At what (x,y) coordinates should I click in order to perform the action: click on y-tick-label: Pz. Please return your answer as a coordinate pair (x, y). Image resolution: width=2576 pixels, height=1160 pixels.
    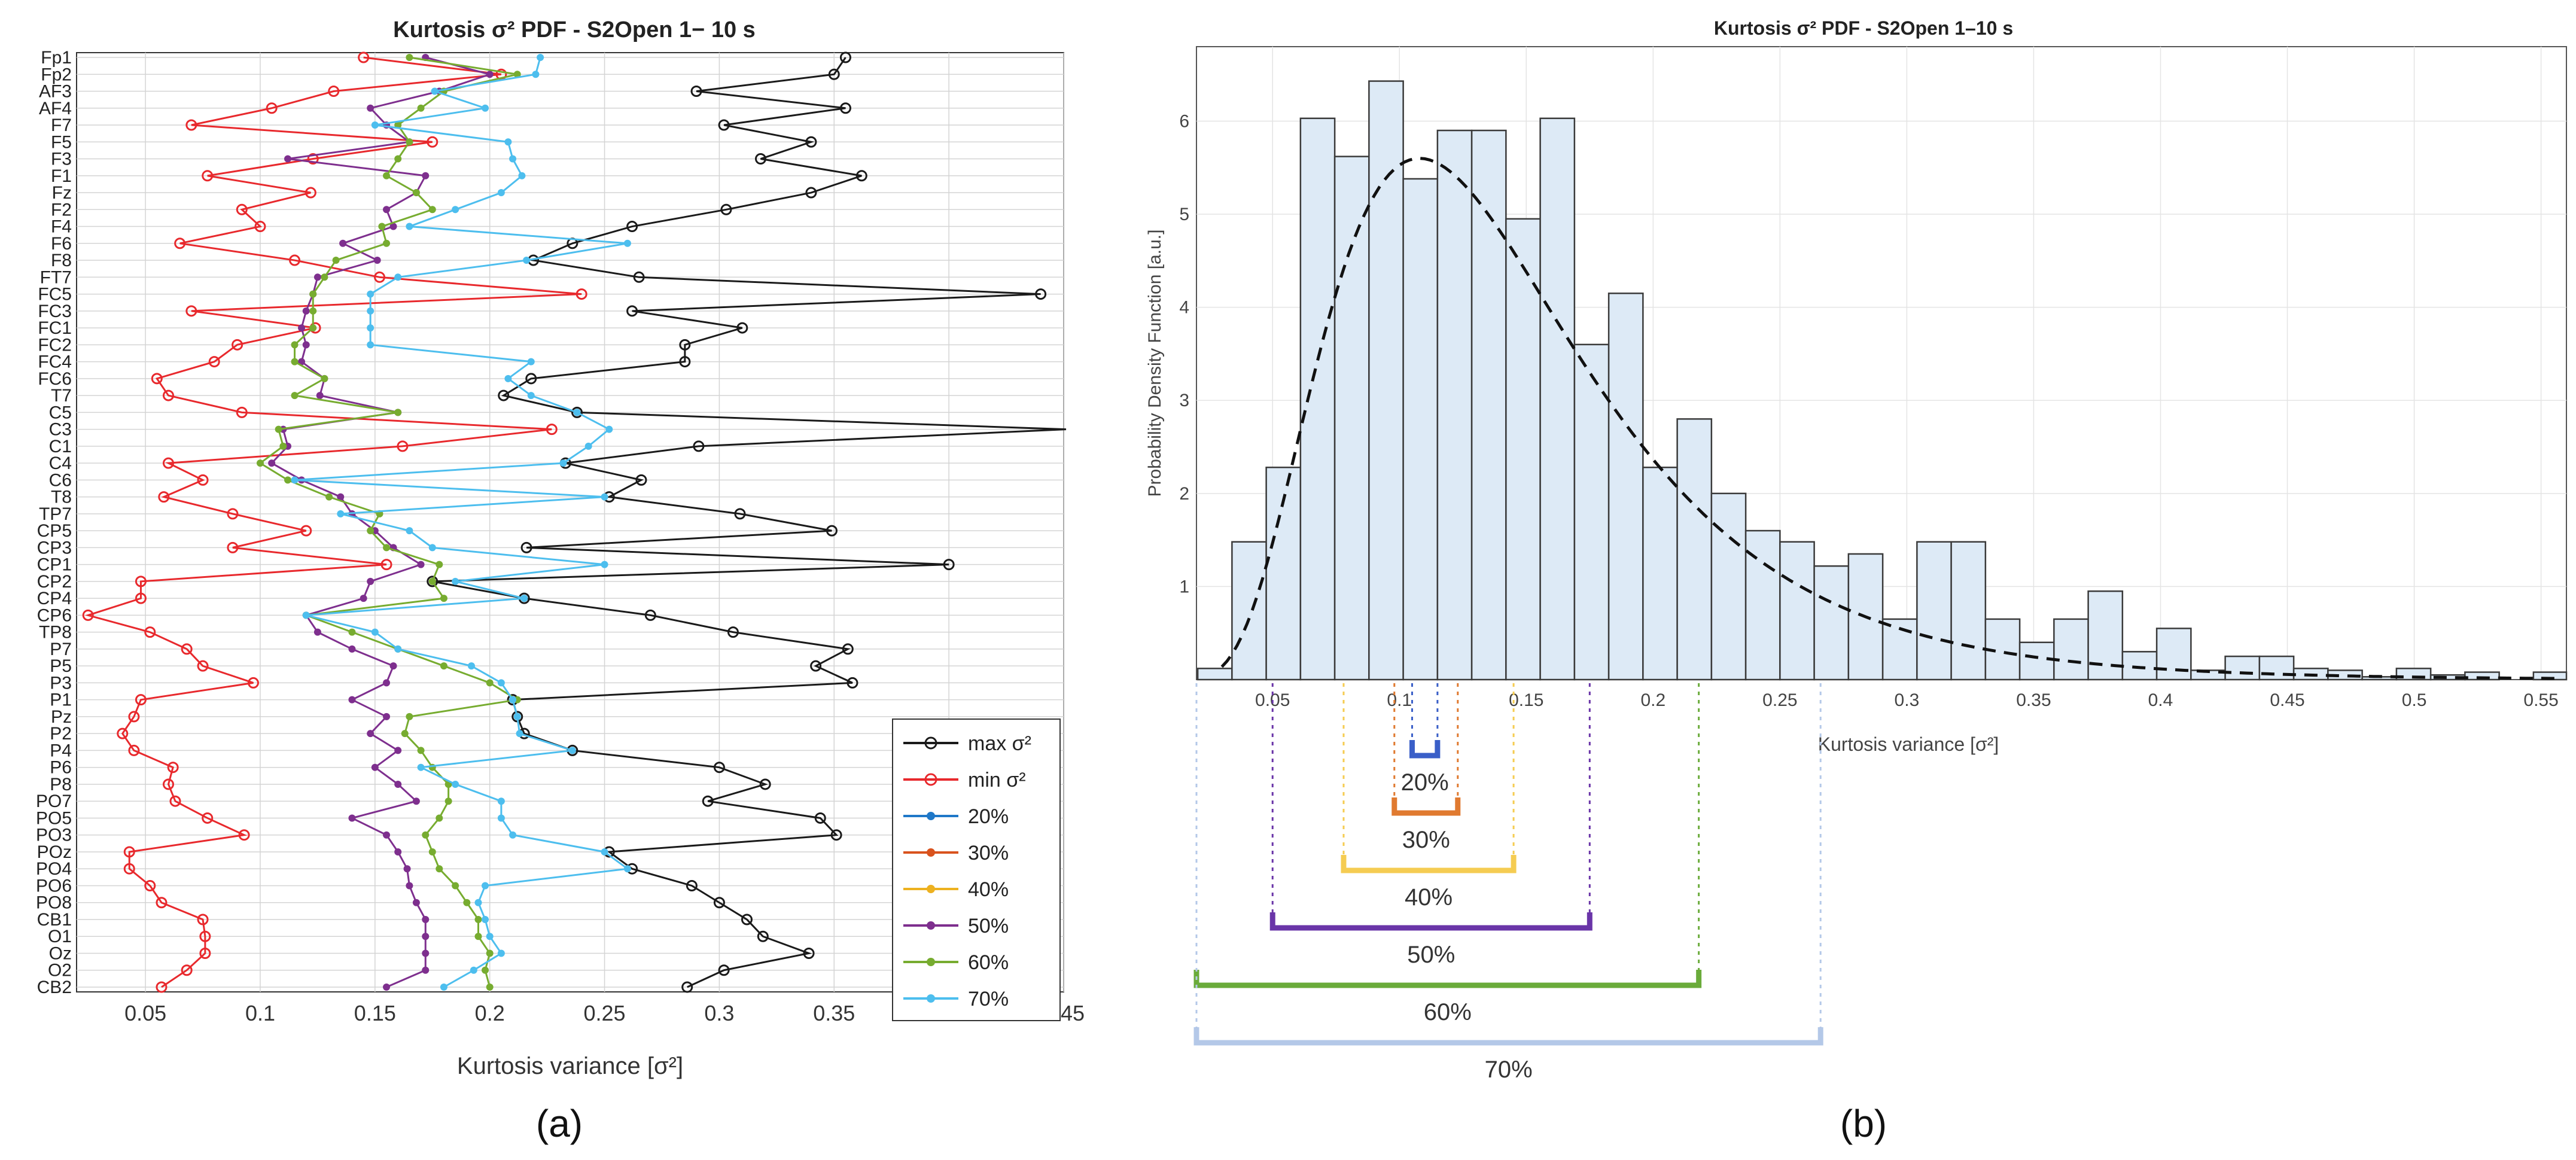
    Looking at the image, I should click on (61, 717).